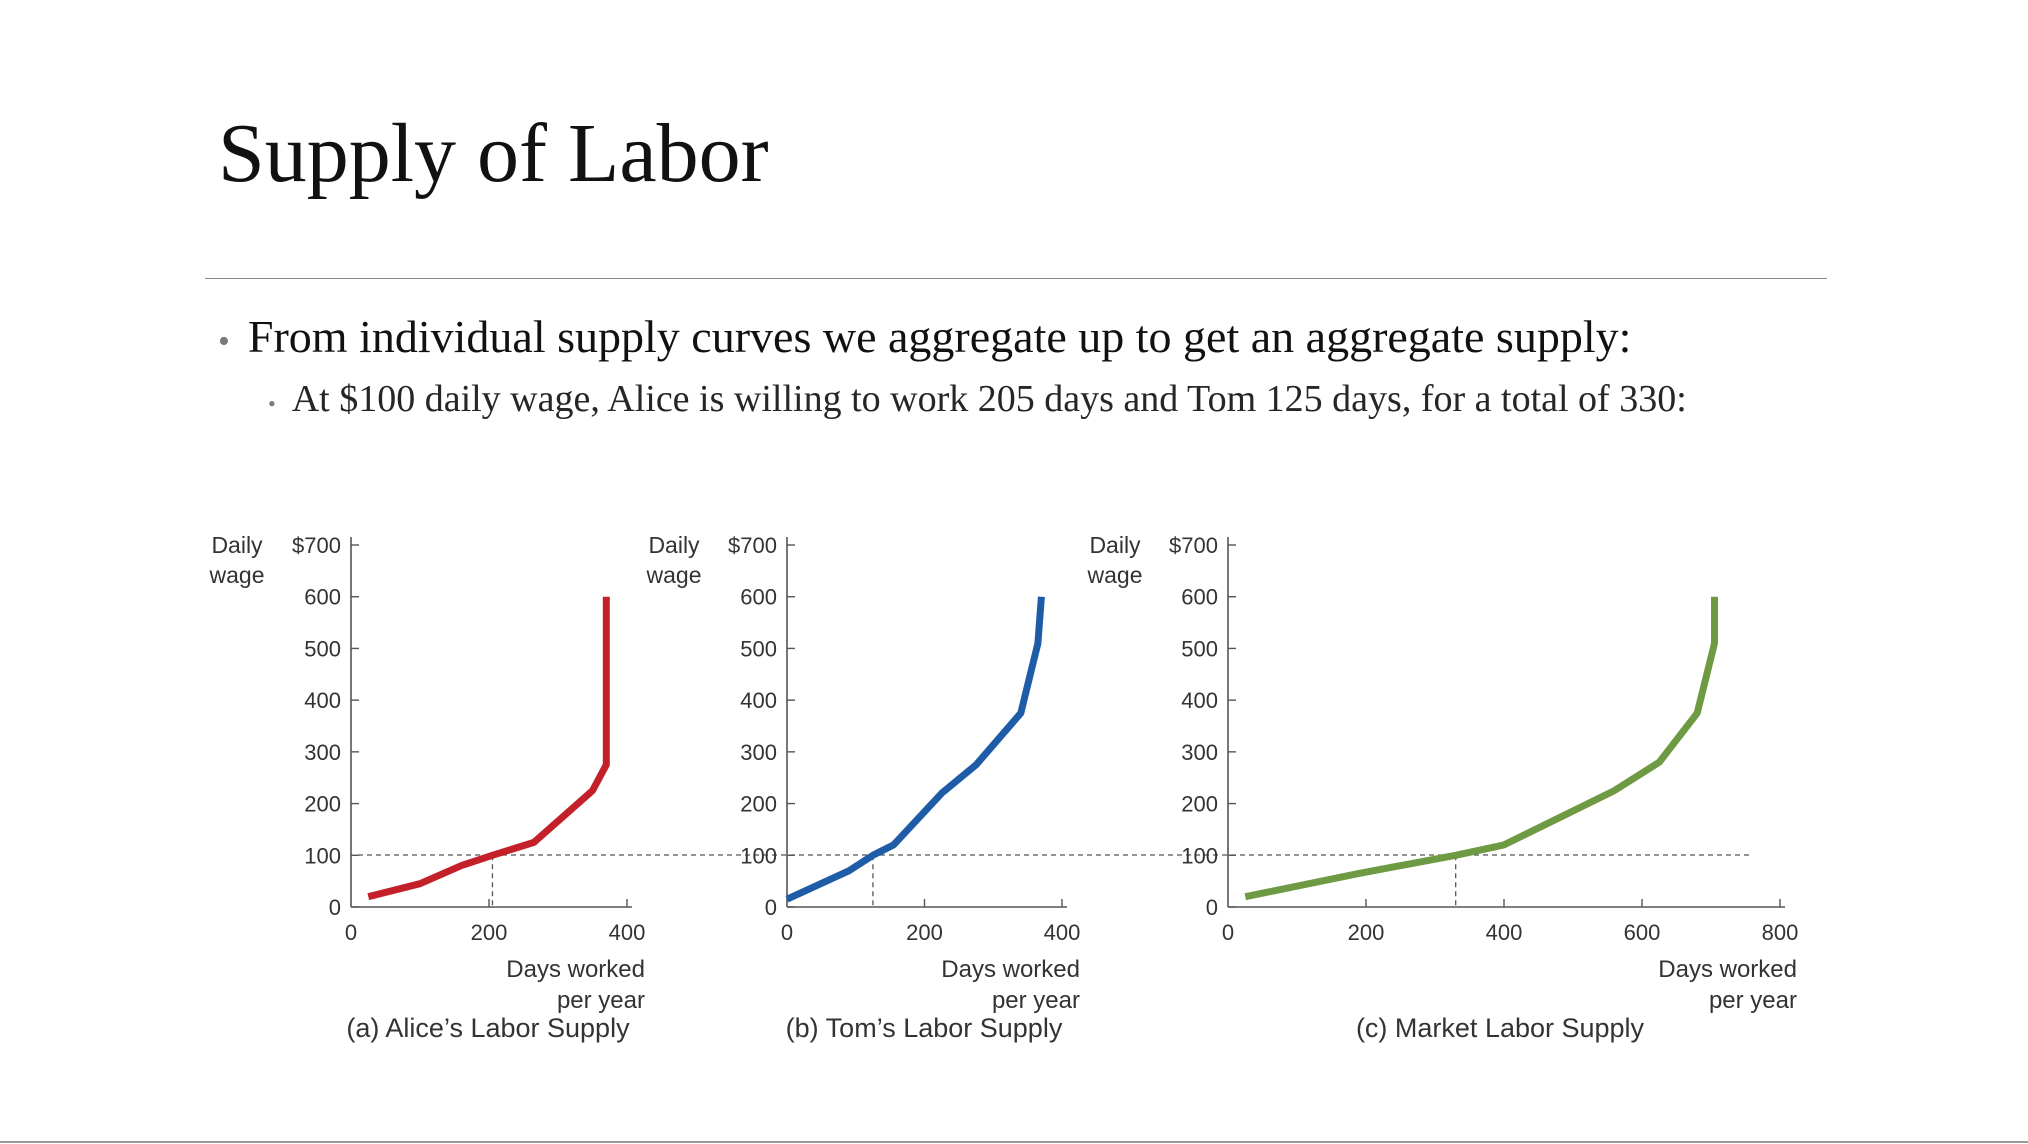 The width and height of the screenshot is (2028, 1144). I want to click on market-y-tick-label: 400, so click(1199, 700).